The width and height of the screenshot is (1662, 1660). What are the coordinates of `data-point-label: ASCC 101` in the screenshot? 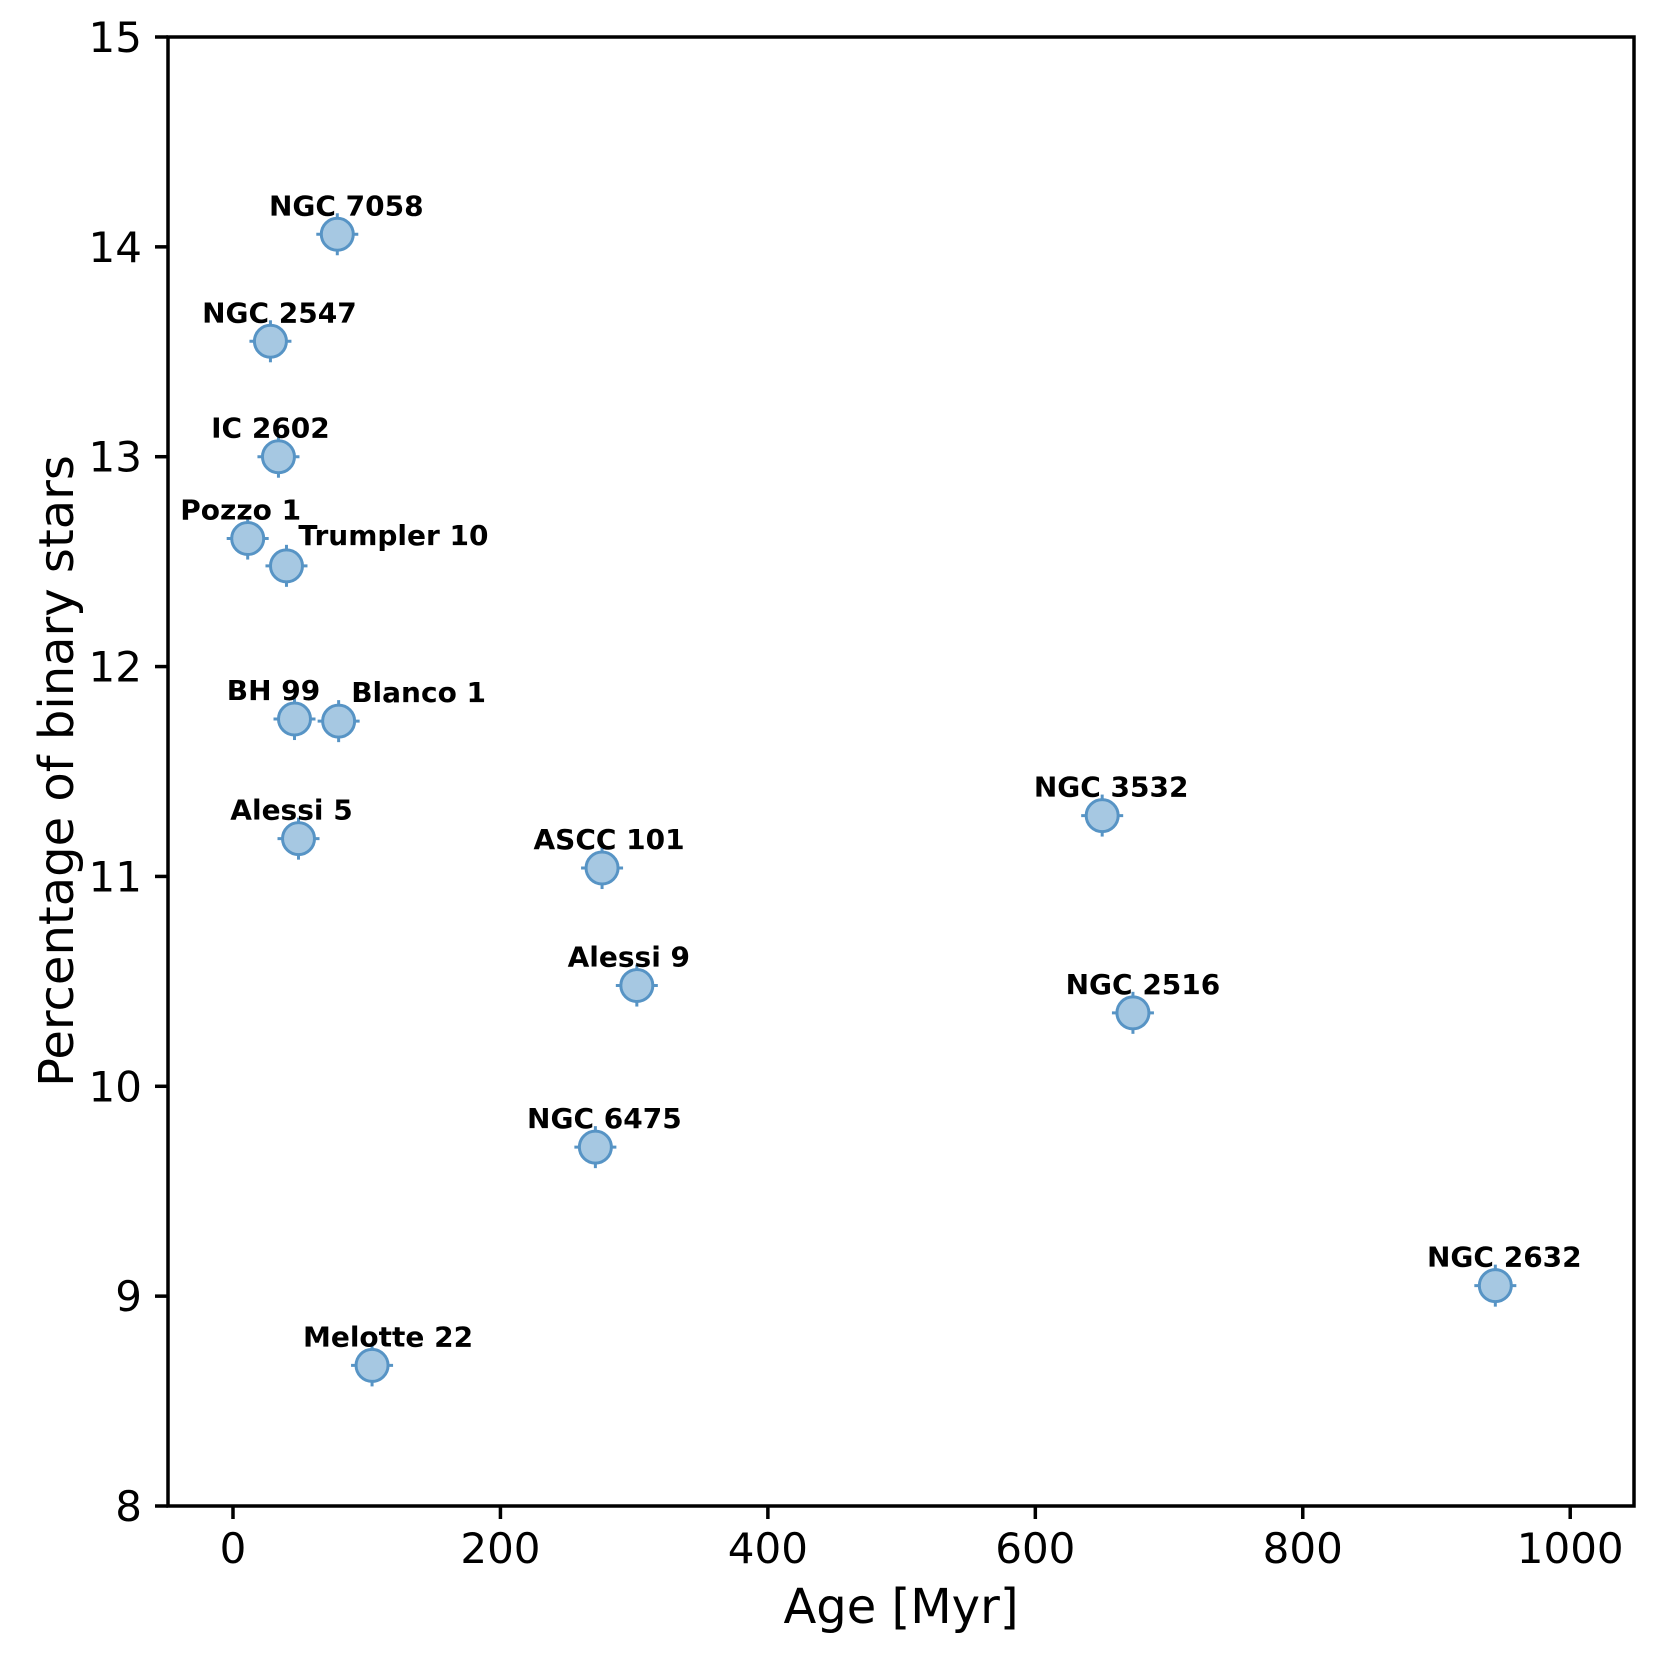 It's located at (608, 839).